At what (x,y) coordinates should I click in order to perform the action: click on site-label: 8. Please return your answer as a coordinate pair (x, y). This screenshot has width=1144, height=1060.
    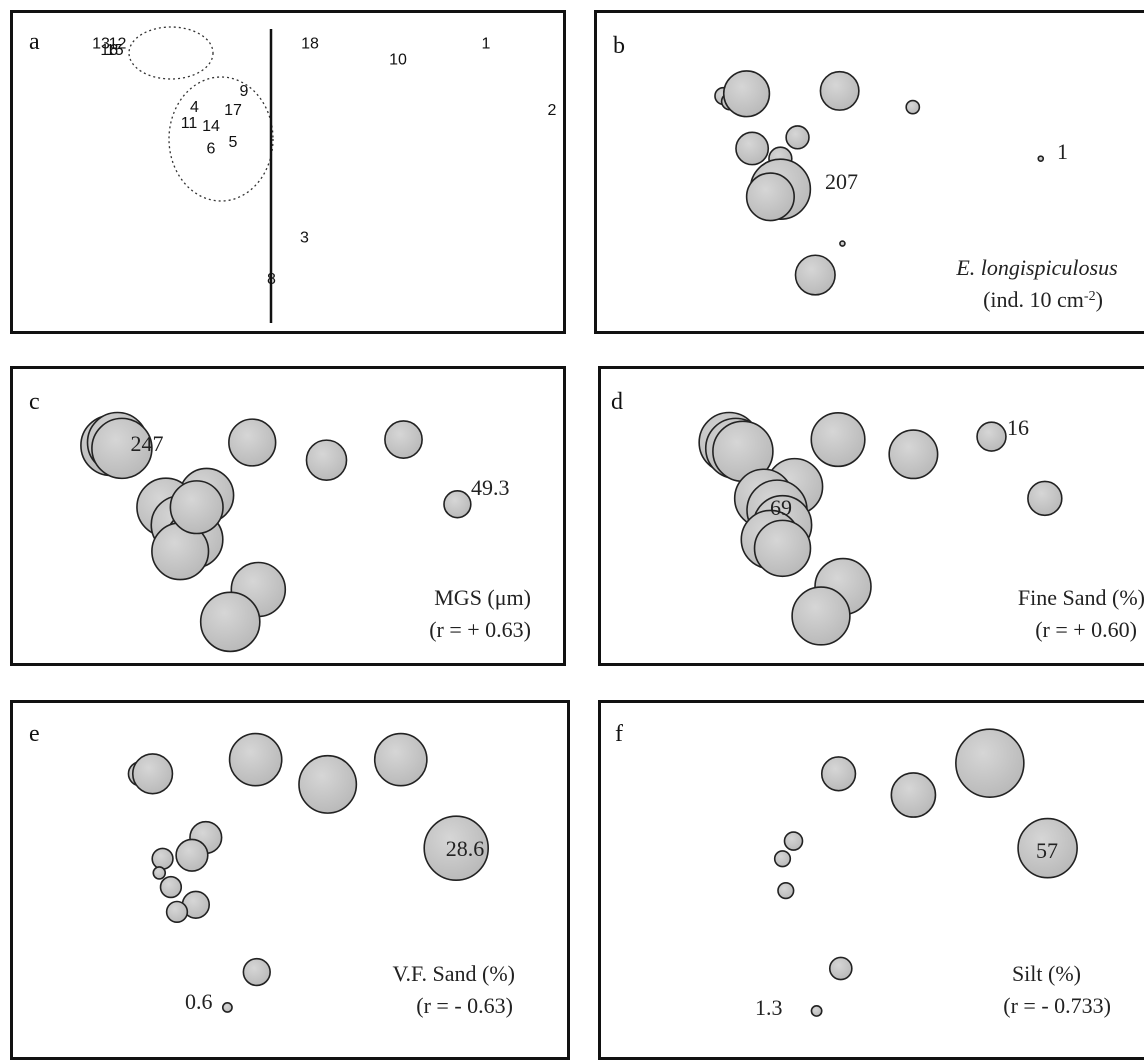
    Looking at the image, I should click on (271, 279).